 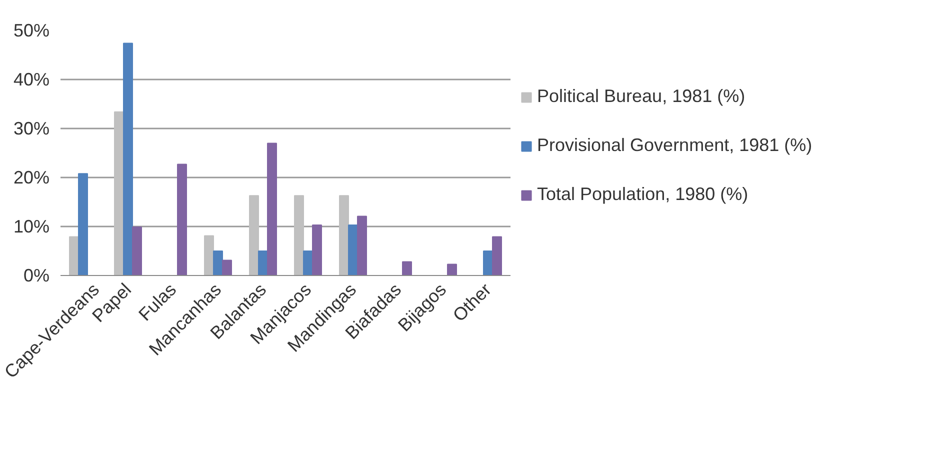 I want to click on y-tick-label: 0%, so click(x=36, y=276).